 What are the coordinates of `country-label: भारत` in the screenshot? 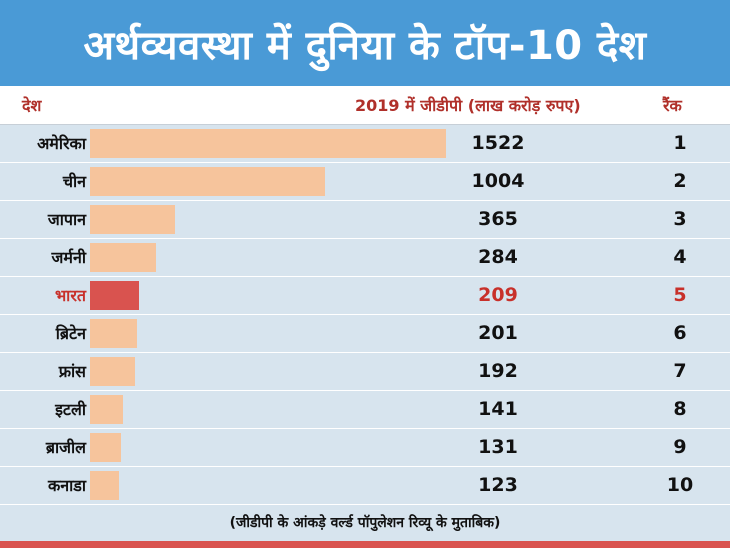 It's located at (70, 295).